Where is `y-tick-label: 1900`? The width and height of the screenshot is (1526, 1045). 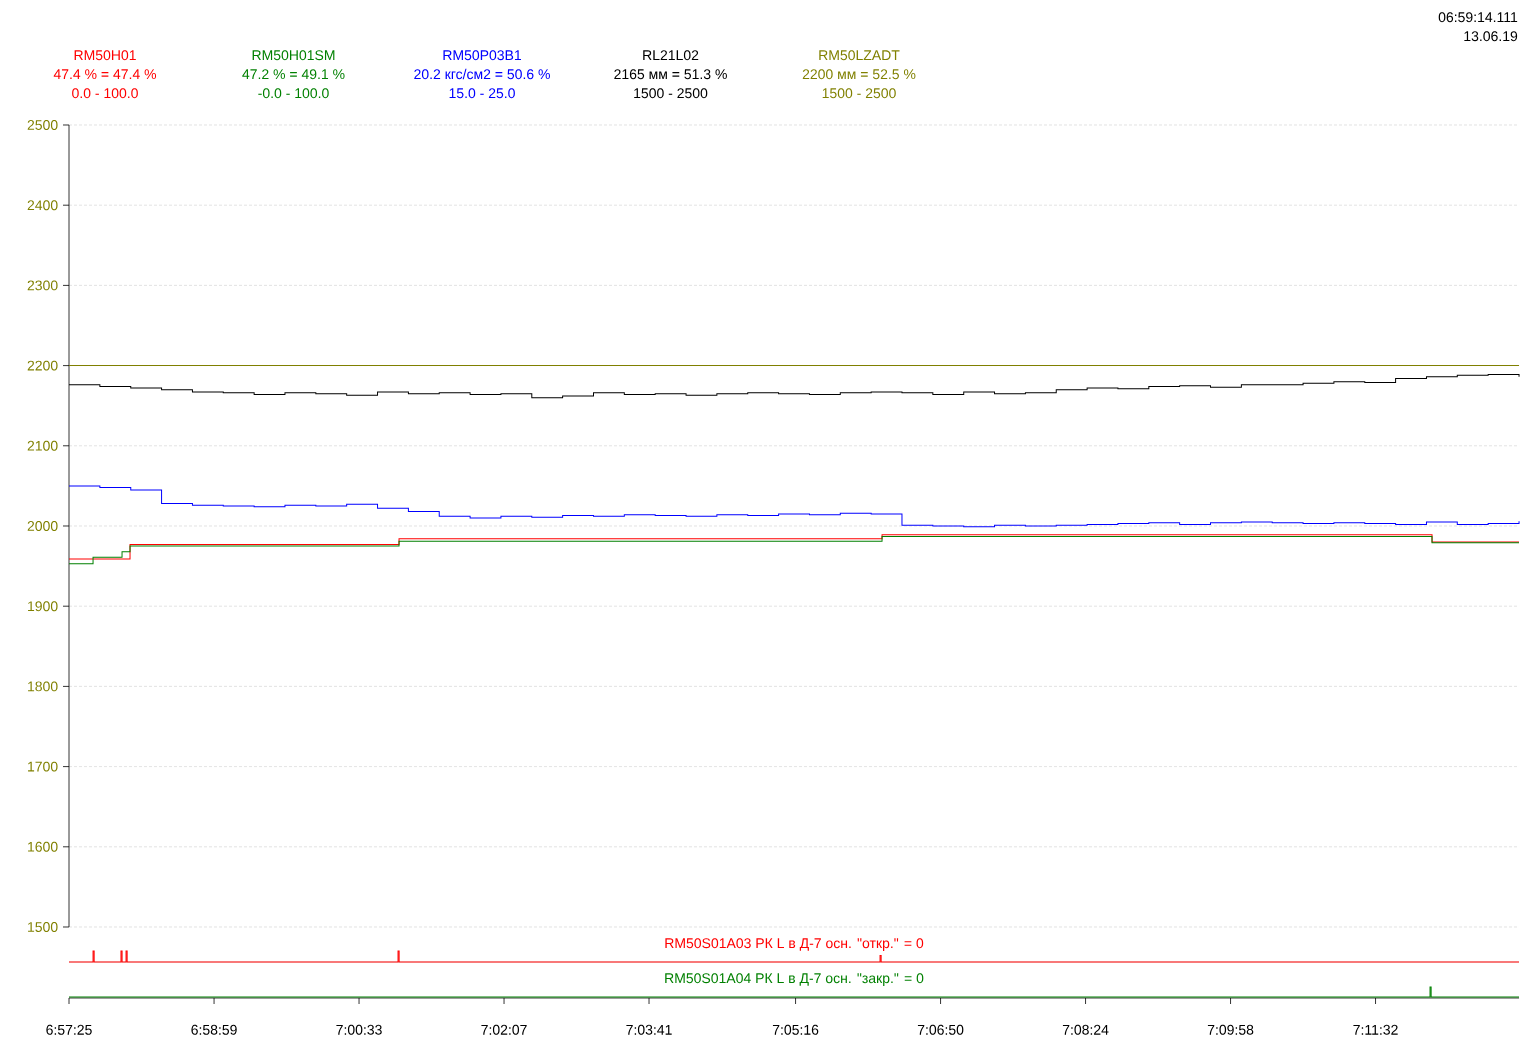 y-tick-label: 1900 is located at coordinates (43, 606).